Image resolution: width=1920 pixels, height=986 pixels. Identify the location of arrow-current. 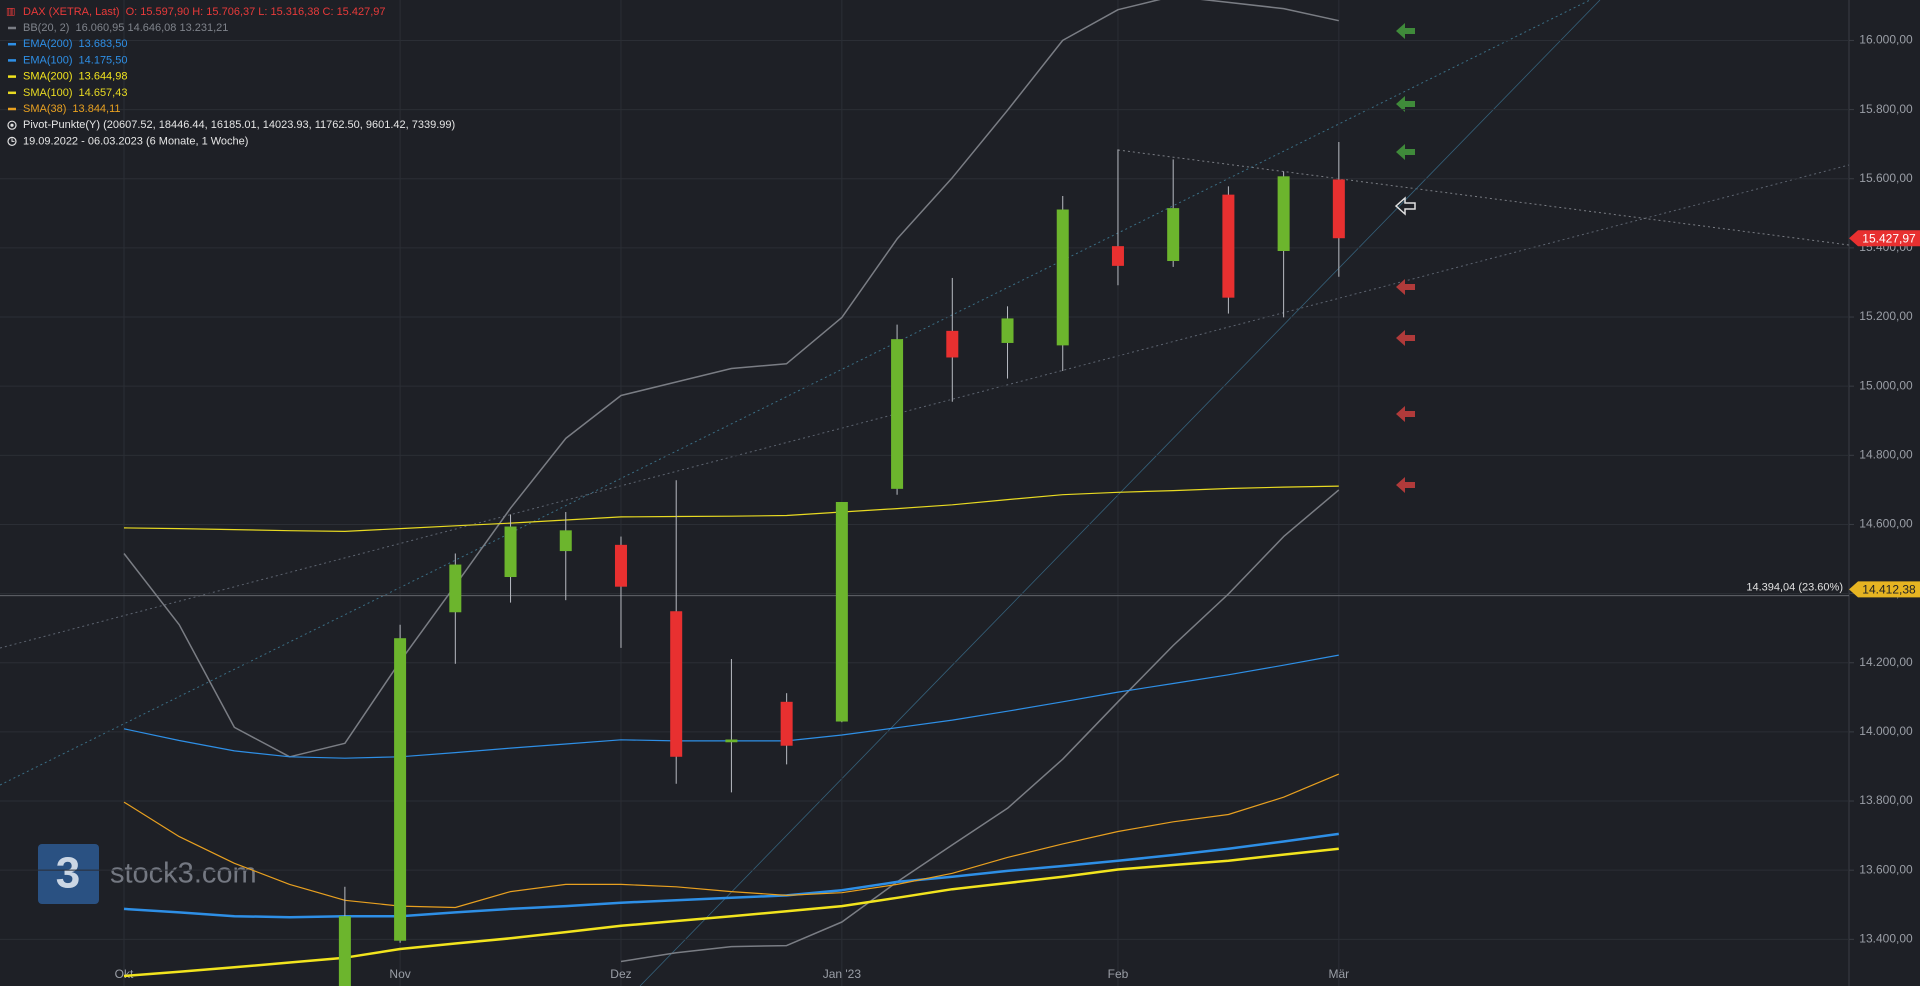
(1405, 206).